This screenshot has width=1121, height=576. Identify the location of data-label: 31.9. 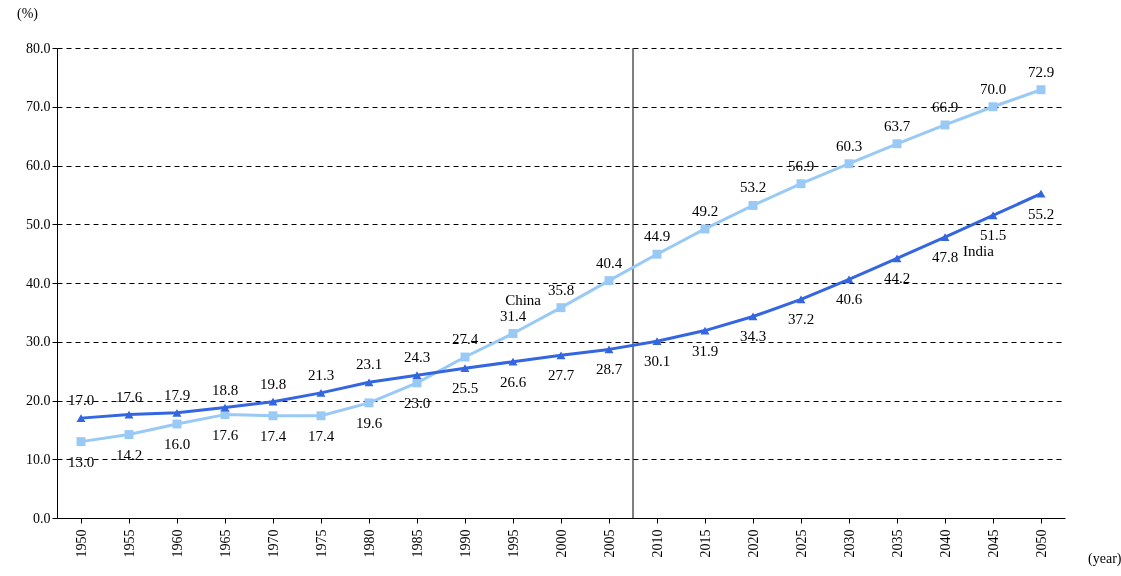
(705, 350).